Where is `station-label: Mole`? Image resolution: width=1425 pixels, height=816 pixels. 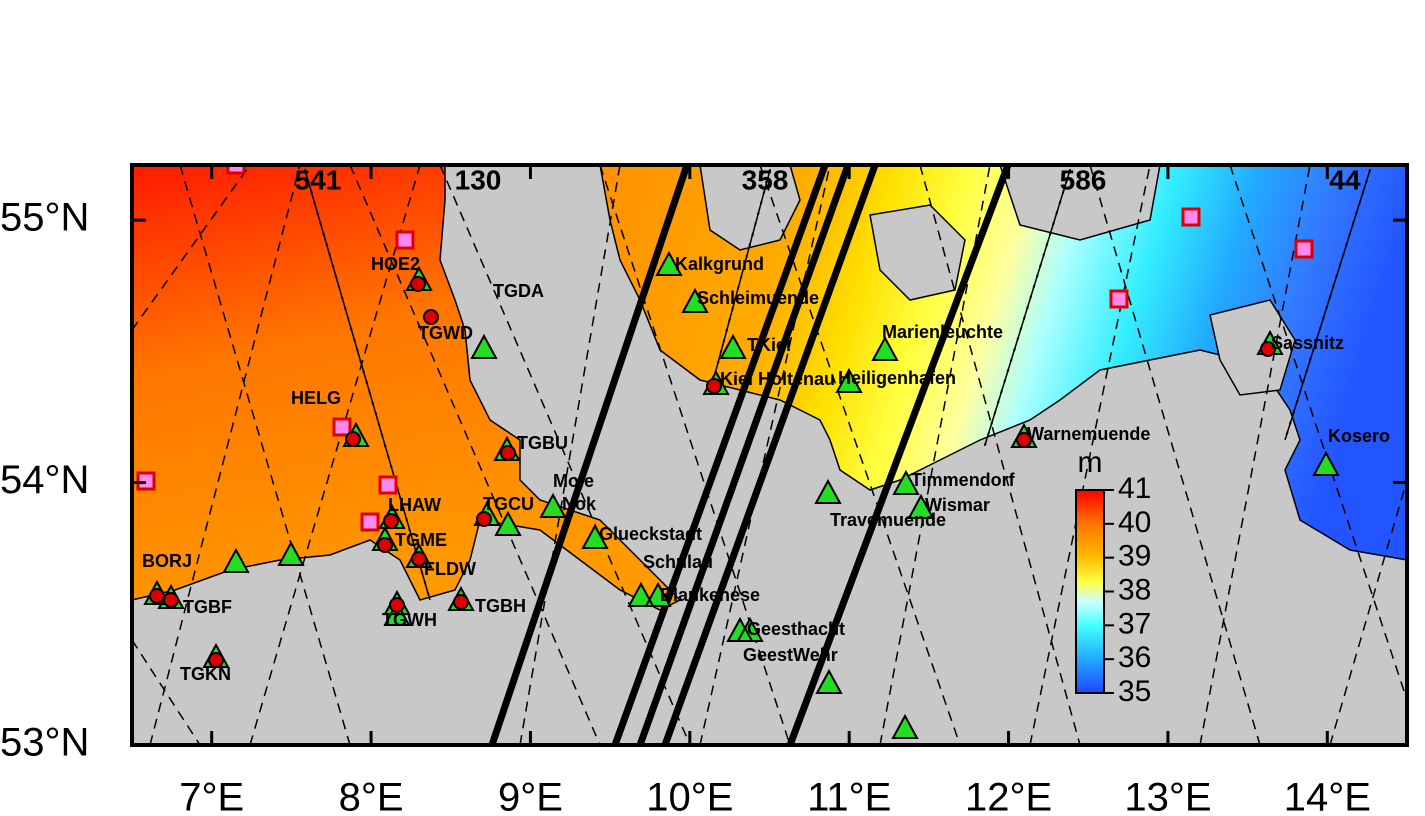
station-label: Mole is located at coordinates (573, 481).